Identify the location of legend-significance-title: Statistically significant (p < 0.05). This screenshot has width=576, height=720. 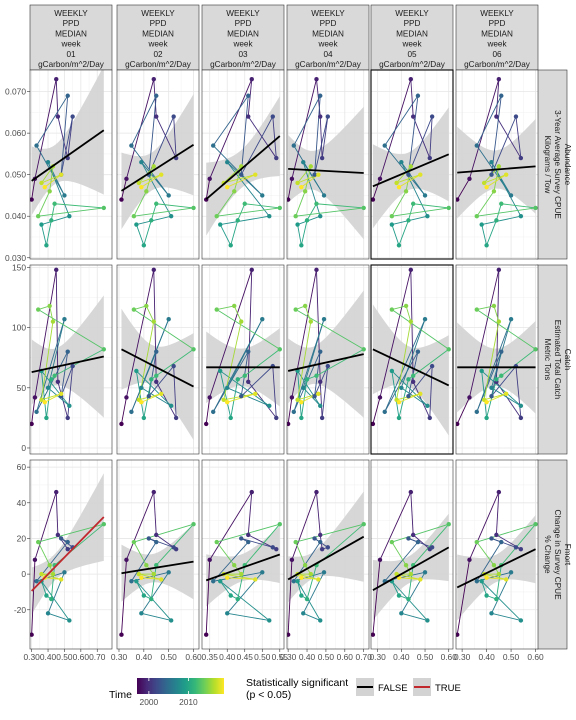
(297, 689).